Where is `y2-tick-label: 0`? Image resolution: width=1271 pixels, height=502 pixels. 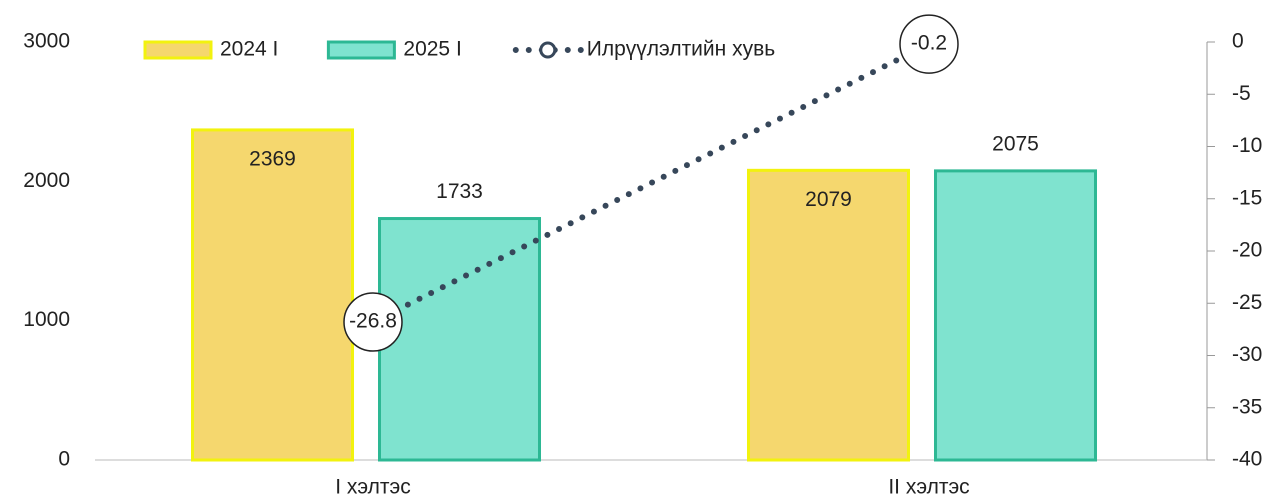
y2-tick-label: 0 is located at coordinates (1238, 41).